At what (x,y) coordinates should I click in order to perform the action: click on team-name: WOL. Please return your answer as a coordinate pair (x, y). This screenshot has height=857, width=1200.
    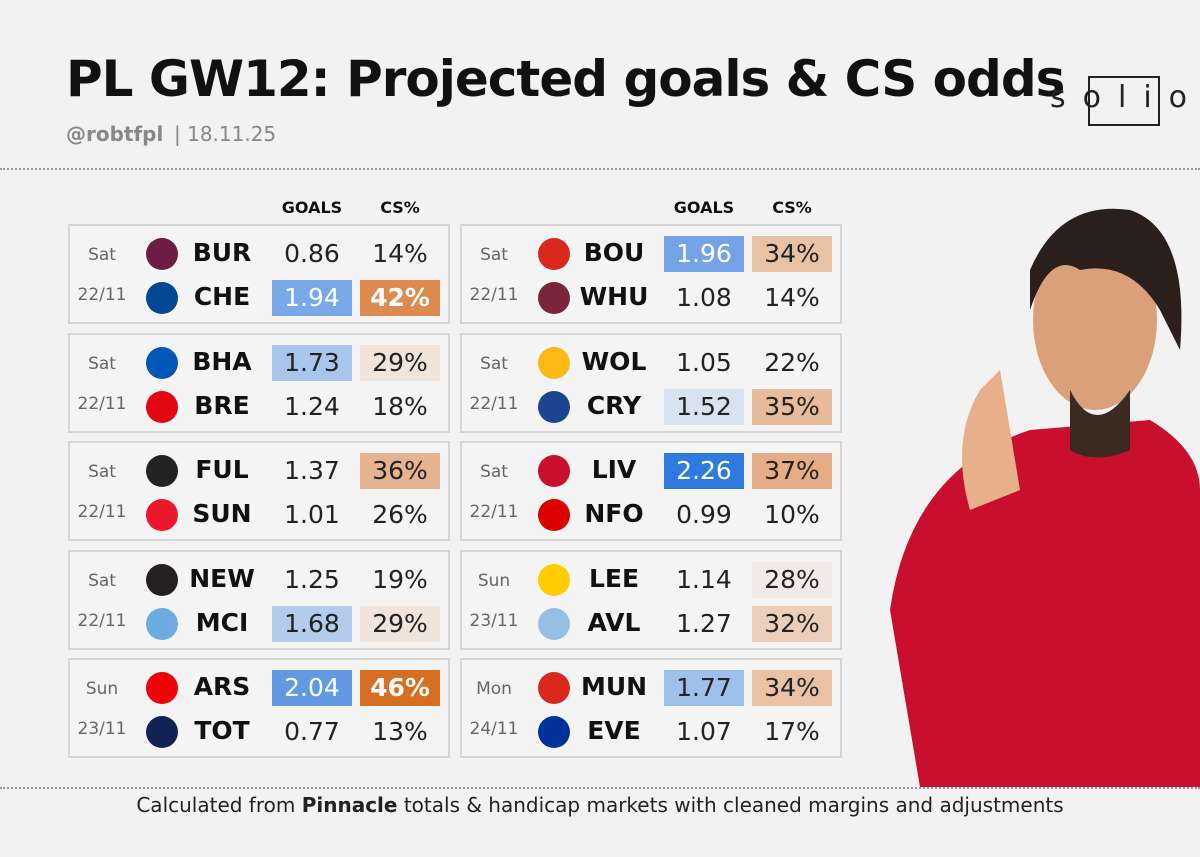
    Looking at the image, I should click on (614, 361).